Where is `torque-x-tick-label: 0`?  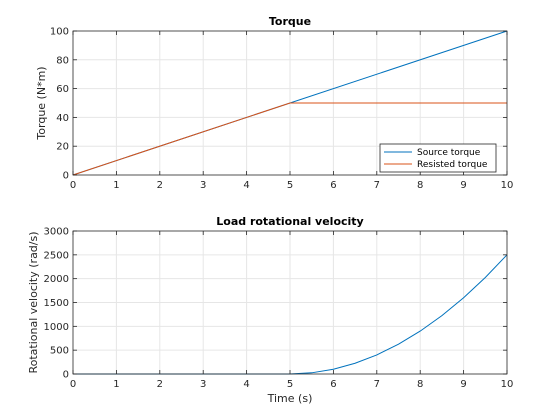 torque-x-tick-label: 0 is located at coordinates (73, 185).